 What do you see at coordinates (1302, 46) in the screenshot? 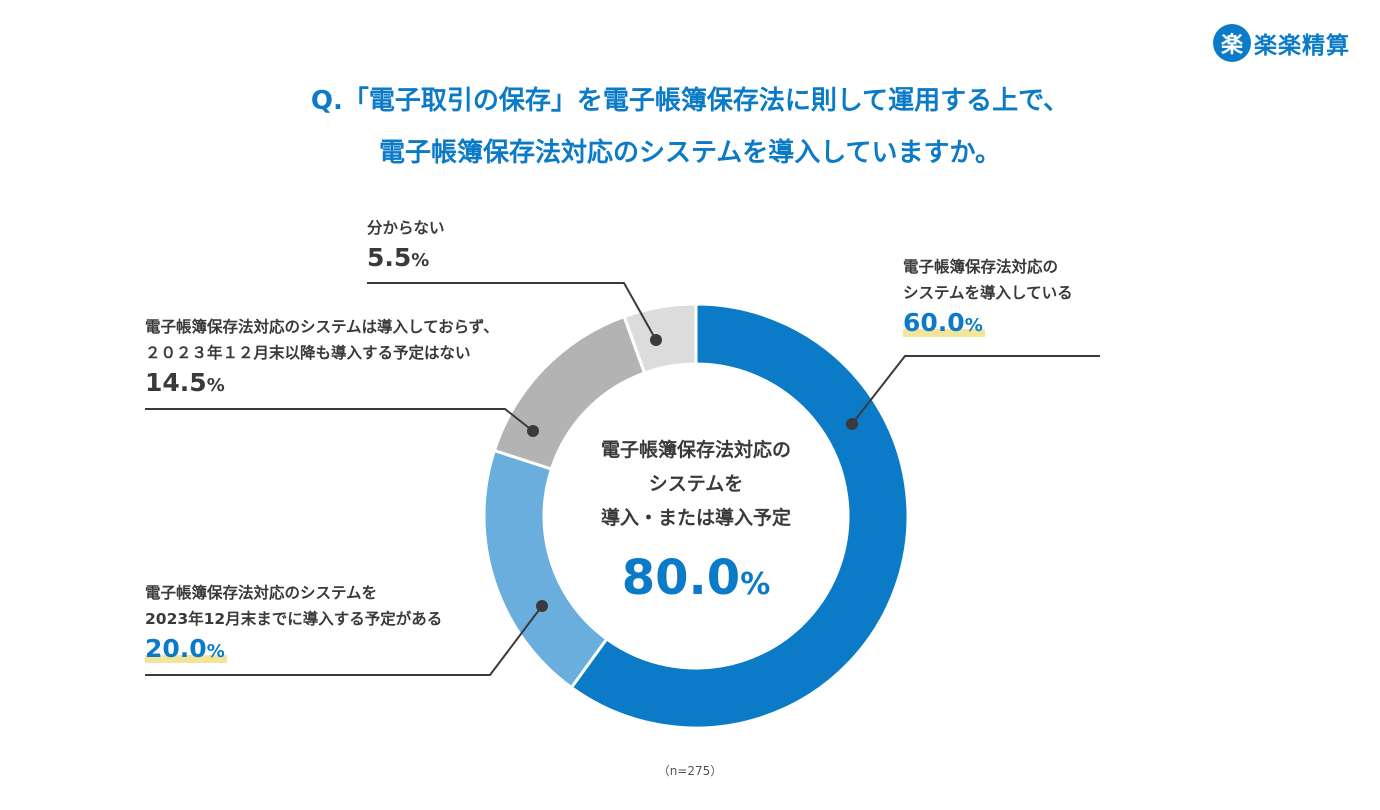
I see `brand-name: 楽楽精算` at bounding box center [1302, 46].